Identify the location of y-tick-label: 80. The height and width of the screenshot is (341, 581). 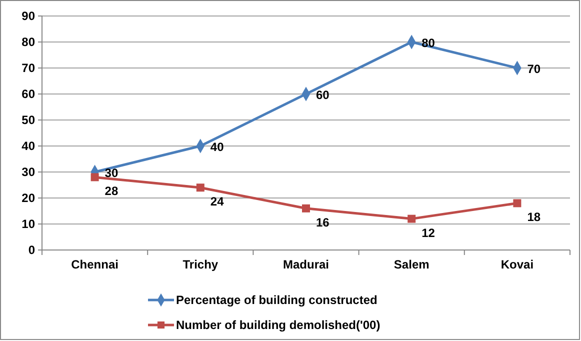
(29, 41).